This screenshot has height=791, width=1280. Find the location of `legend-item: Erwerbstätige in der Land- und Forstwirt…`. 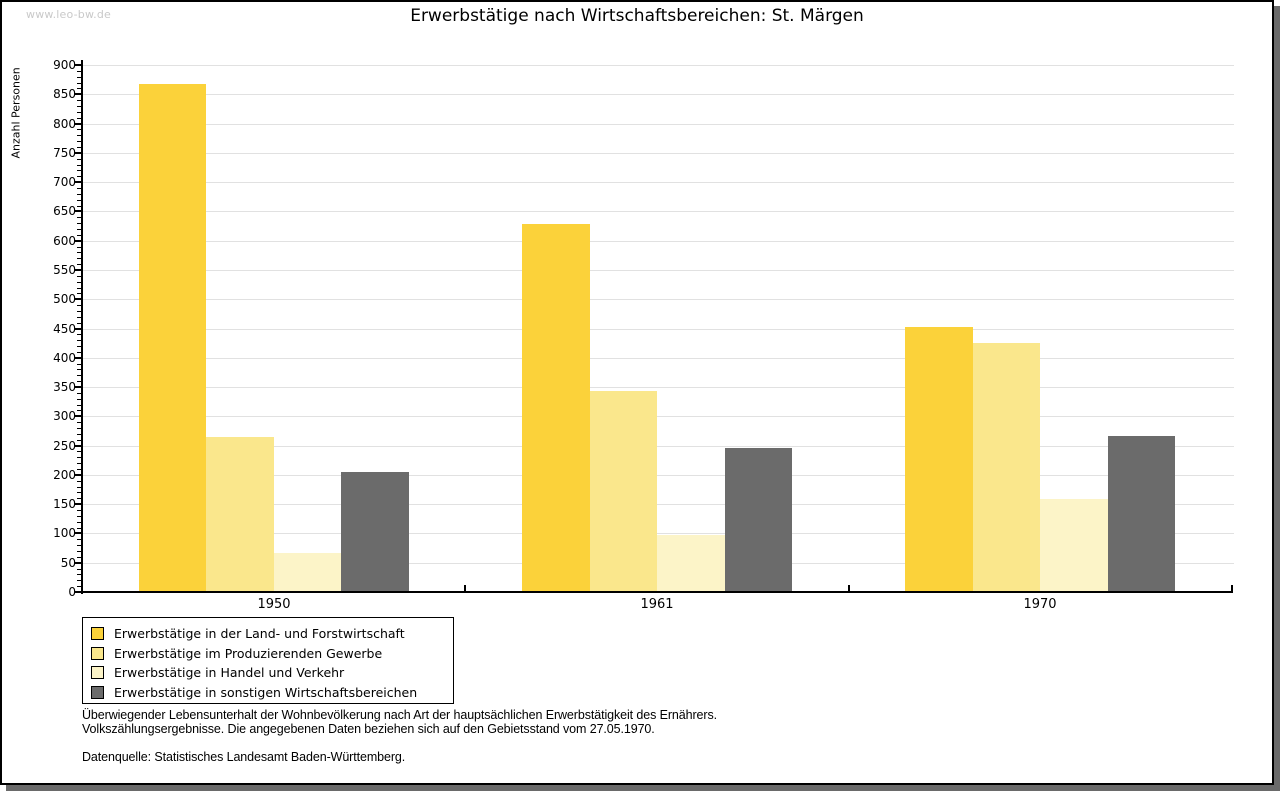

legend-item: Erwerbstätige in der Land- und Forstwirt… is located at coordinates (272, 634).